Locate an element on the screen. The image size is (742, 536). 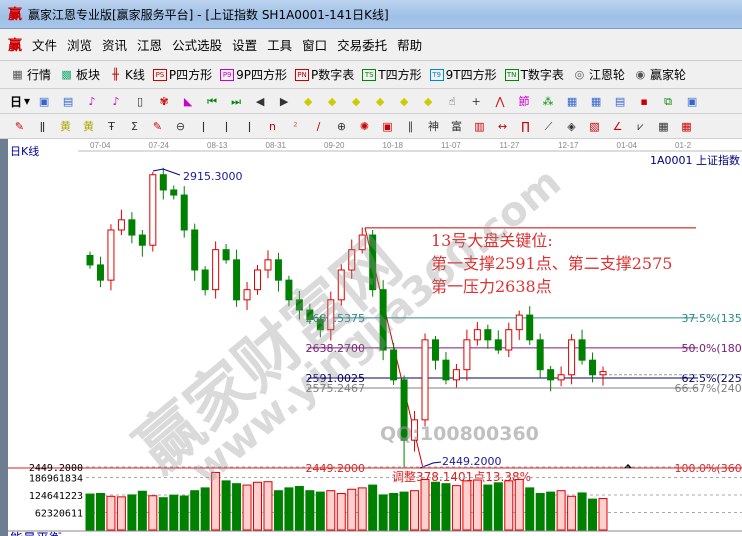
move-icon: ◆ is located at coordinates (404, 101).